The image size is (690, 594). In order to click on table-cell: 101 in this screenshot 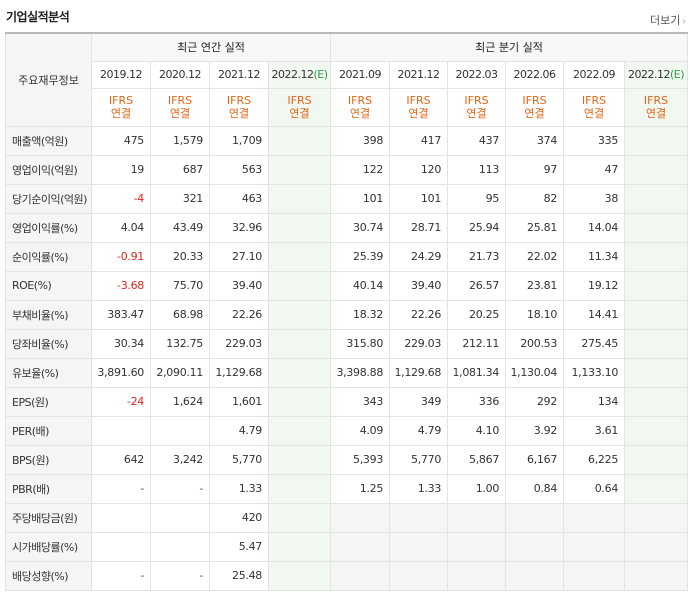, I will do `click(360, 198)`.